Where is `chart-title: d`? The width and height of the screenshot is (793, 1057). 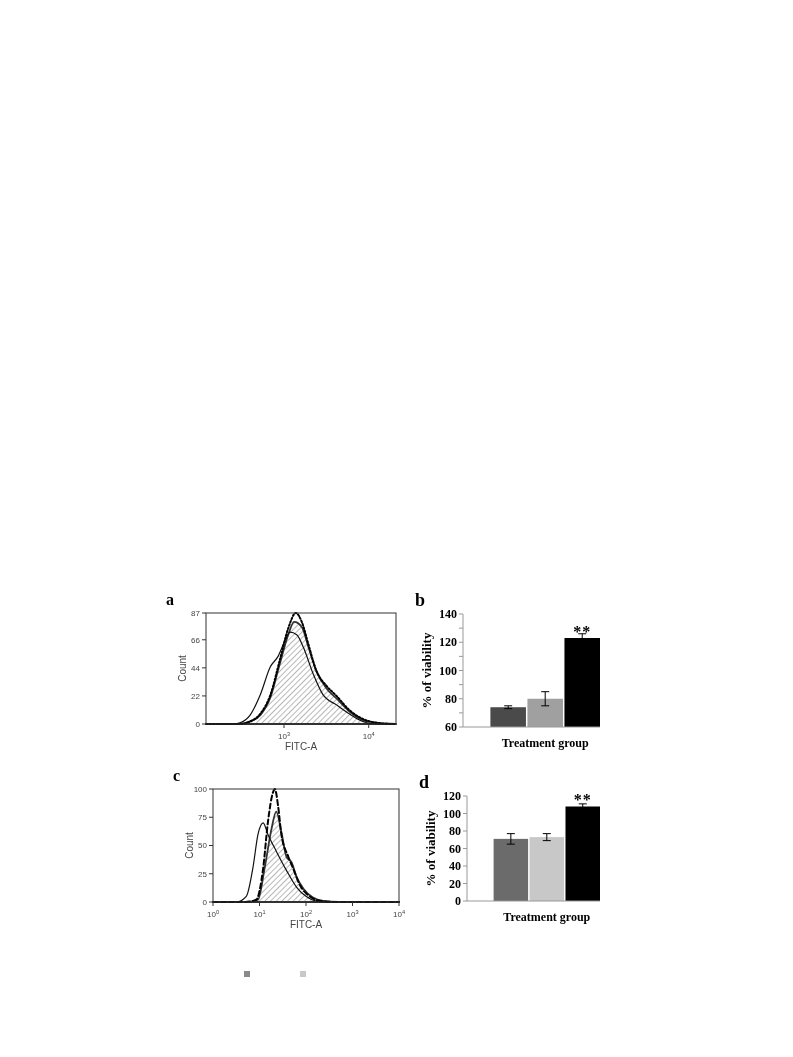
chart-title: d is located at coordinates (424, 782).